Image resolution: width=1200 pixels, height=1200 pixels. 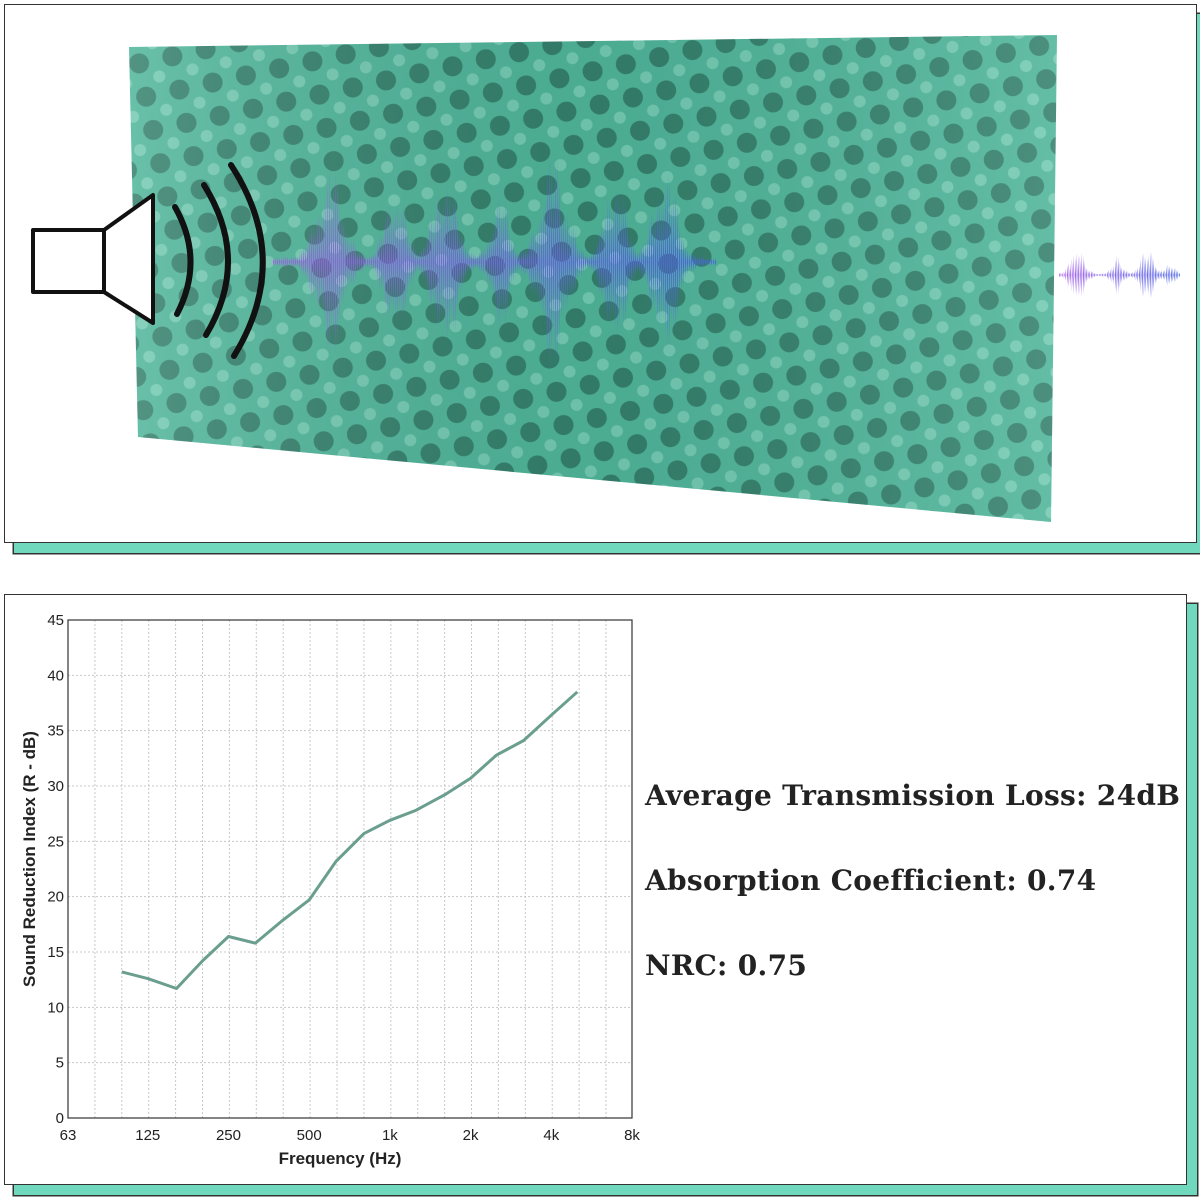 I want to click on absorption-coefficient: Absorption Coefficient: 0.74, so click(x=871, y=880).